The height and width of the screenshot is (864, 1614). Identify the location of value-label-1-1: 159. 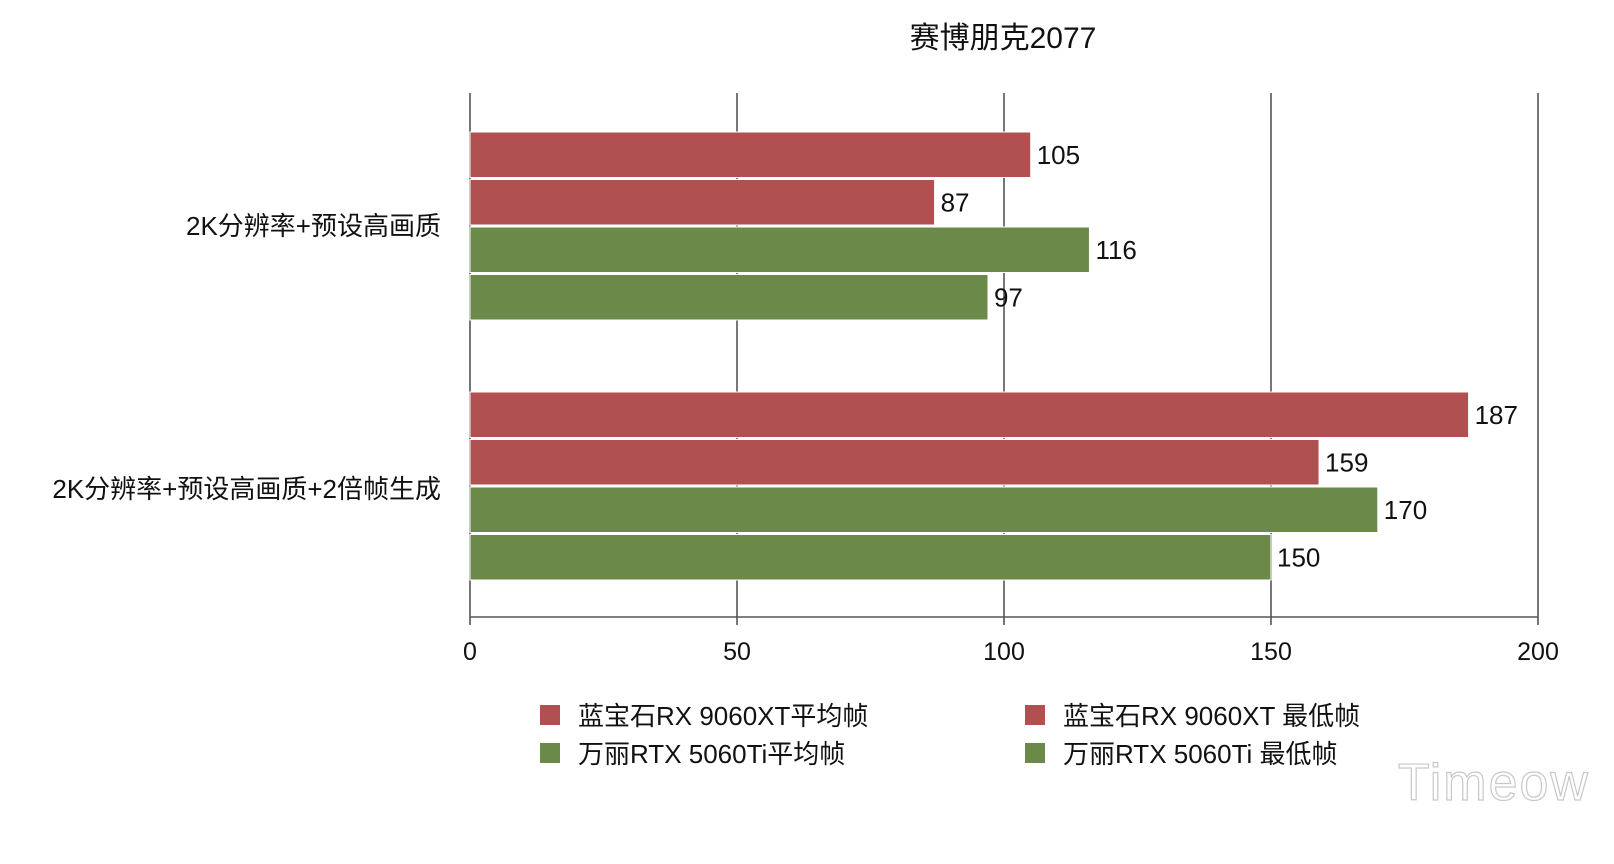
(1346, 462).